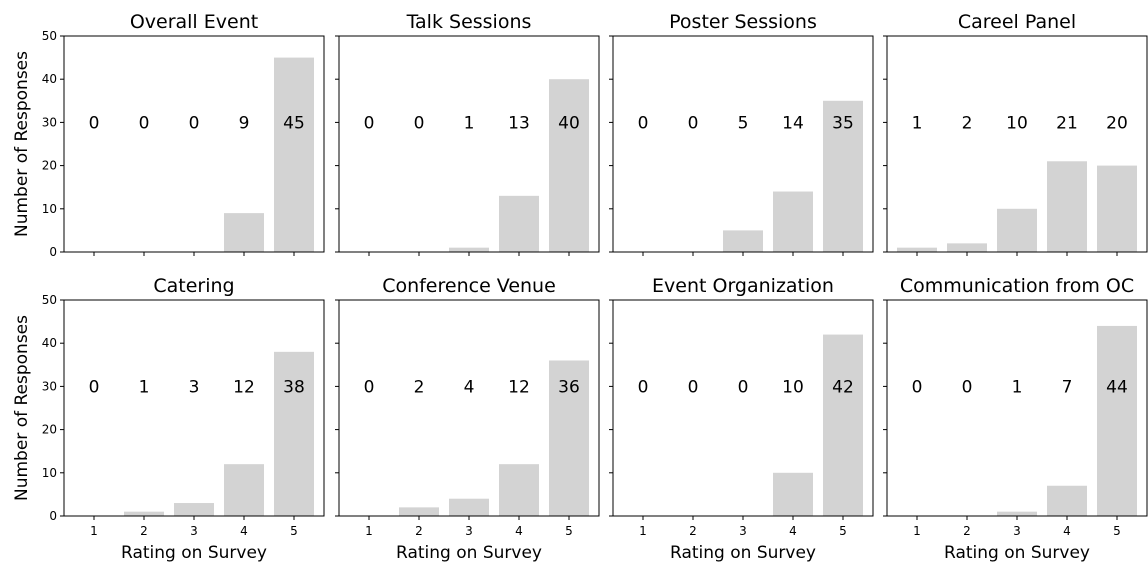 The width and height of the screenshot is (1148, 562). I want to click on data-label: 5, so click(743, 123).